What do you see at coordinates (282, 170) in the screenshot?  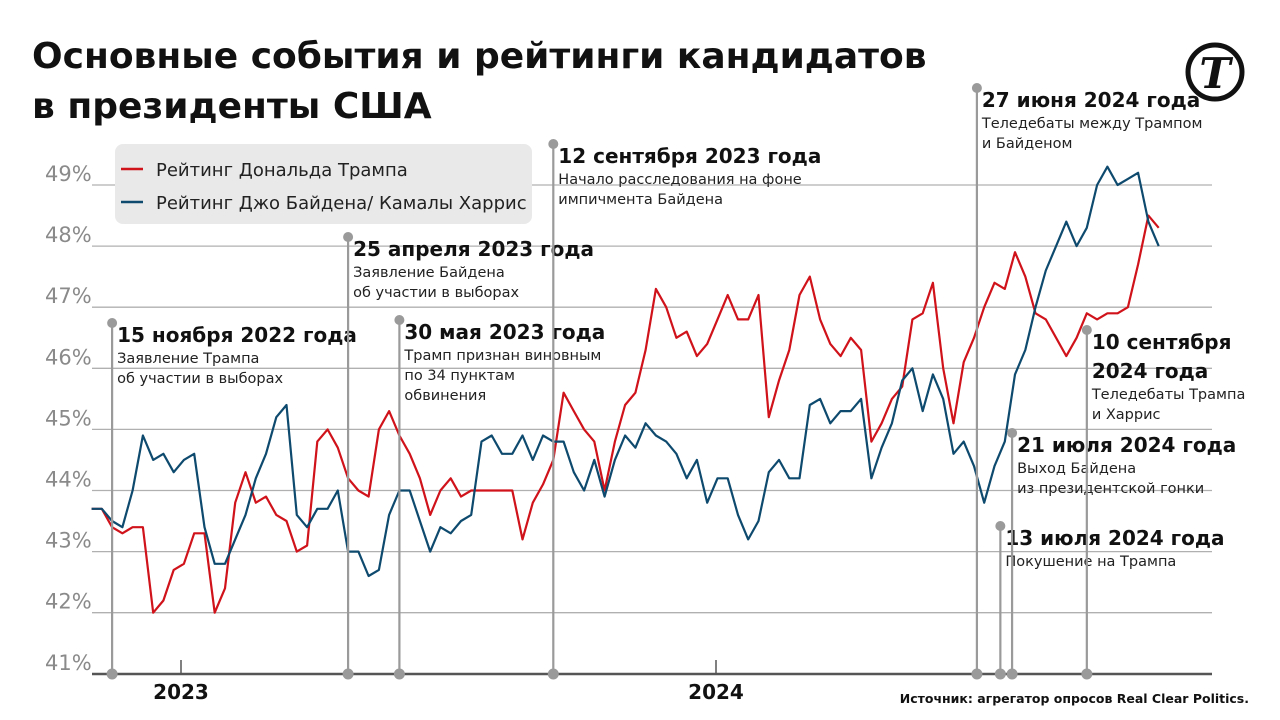 I see `legend-label-trump: Рейтинг Дональда Трампа` at bounding box center [282, 170].